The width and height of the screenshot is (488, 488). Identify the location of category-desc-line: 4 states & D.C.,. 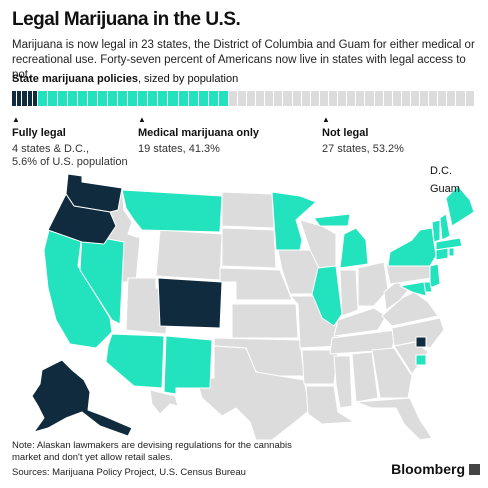
(51, 149).